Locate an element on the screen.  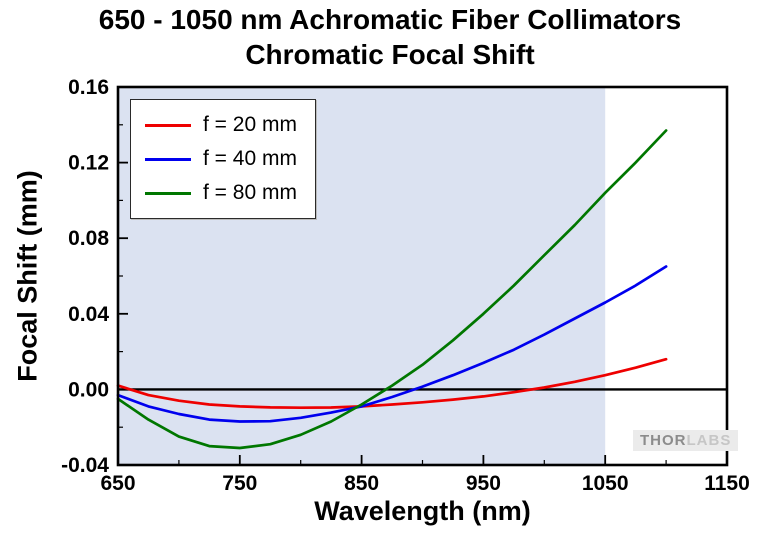
x-tick-label: 1050 is located at coordinates (605, 483).